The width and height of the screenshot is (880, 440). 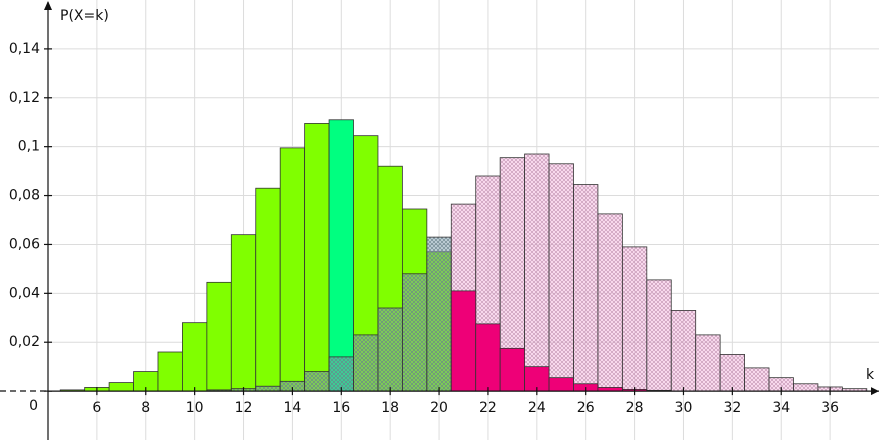 What do you see at coordinates (635, 408) in the screenshot?
I see `x-tick-label: 28` at bounding box center [635, 408].